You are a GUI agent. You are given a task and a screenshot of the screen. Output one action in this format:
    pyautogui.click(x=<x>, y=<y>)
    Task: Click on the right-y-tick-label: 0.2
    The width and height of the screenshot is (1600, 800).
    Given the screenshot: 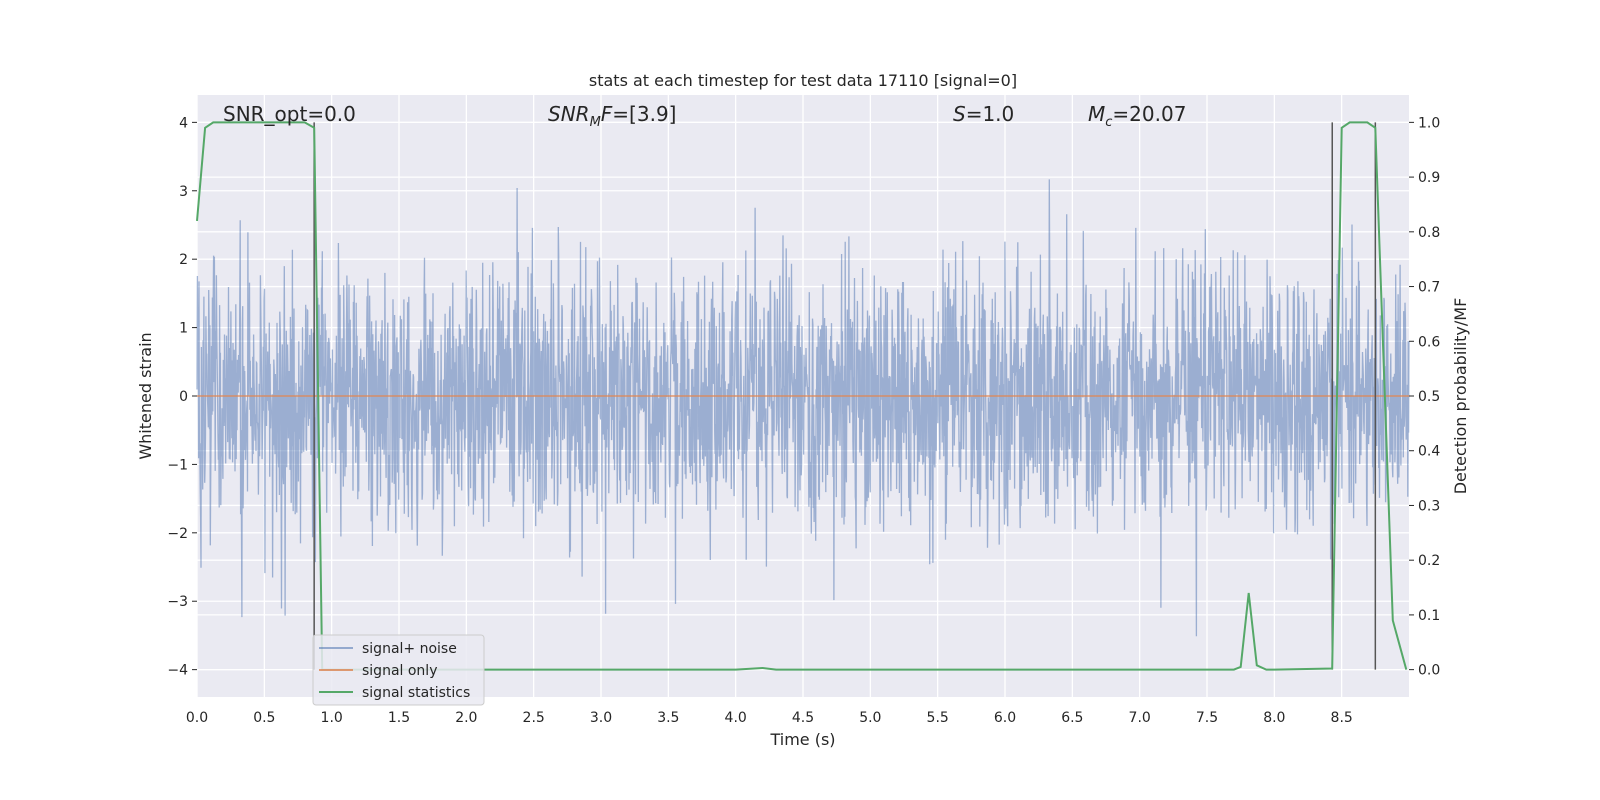 What is the action you would take?
    pyautogui.click(x=1429, y=561)
    